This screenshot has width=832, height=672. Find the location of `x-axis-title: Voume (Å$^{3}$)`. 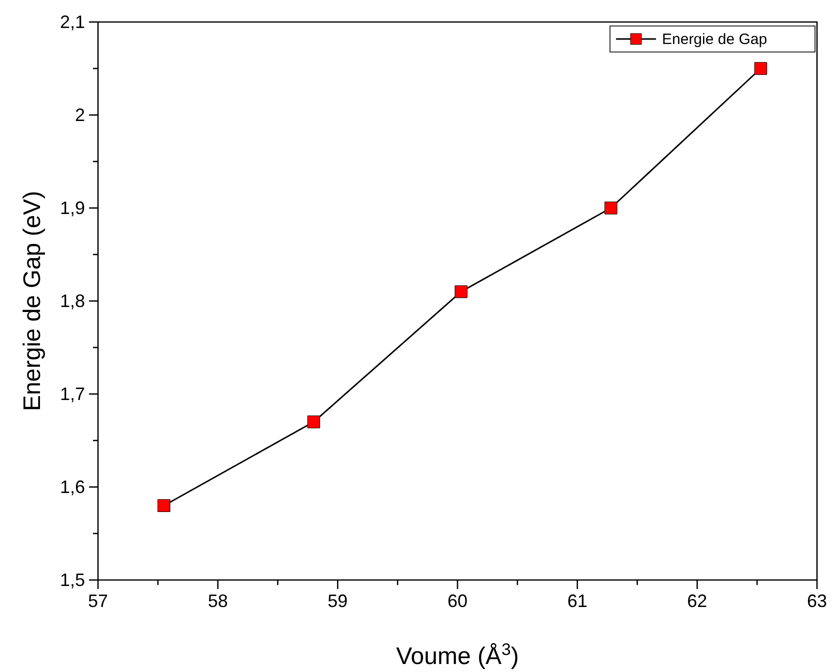

x-axis-title: Voume (Å$^{3}$) is located at coordinates (457, 655).